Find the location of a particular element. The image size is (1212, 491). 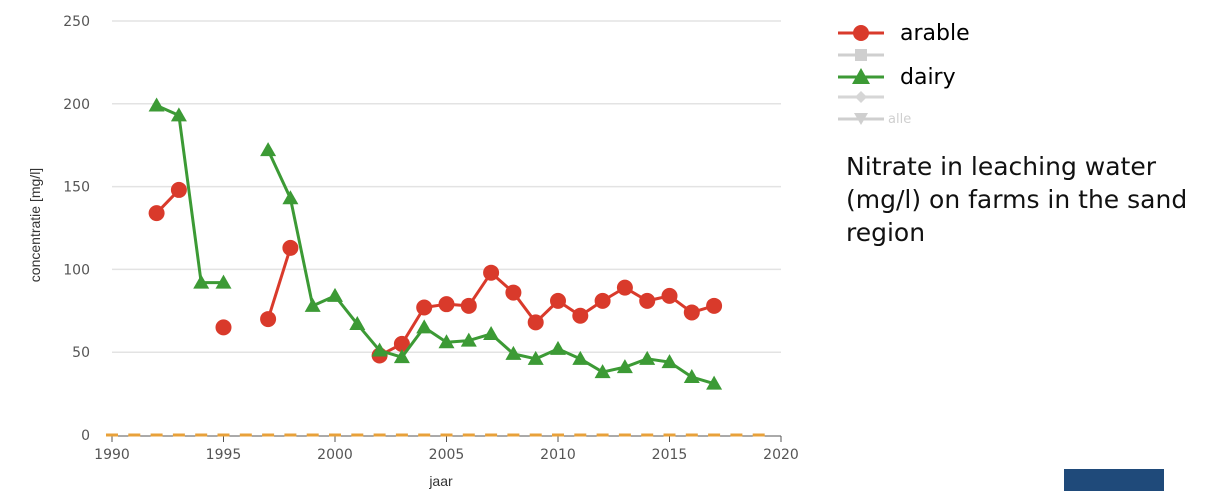

x-tick-label: 2015 is located at coordinates (670, 455).